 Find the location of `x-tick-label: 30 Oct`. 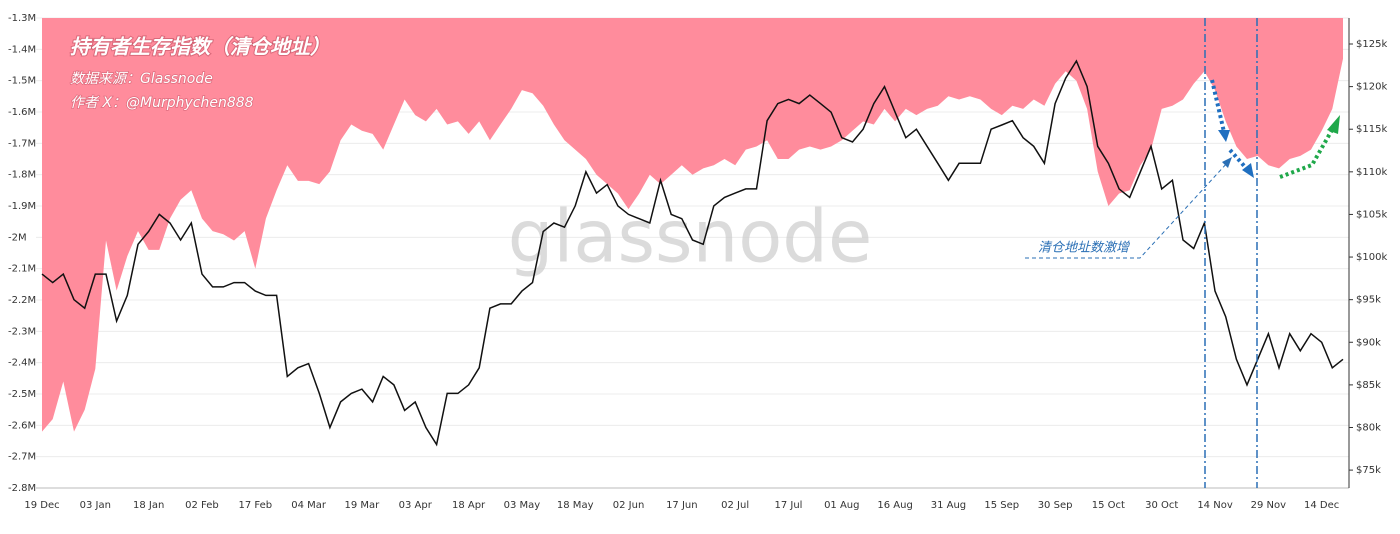

x-tick-label: 30 Oct is located at coordinates (1161, 505).